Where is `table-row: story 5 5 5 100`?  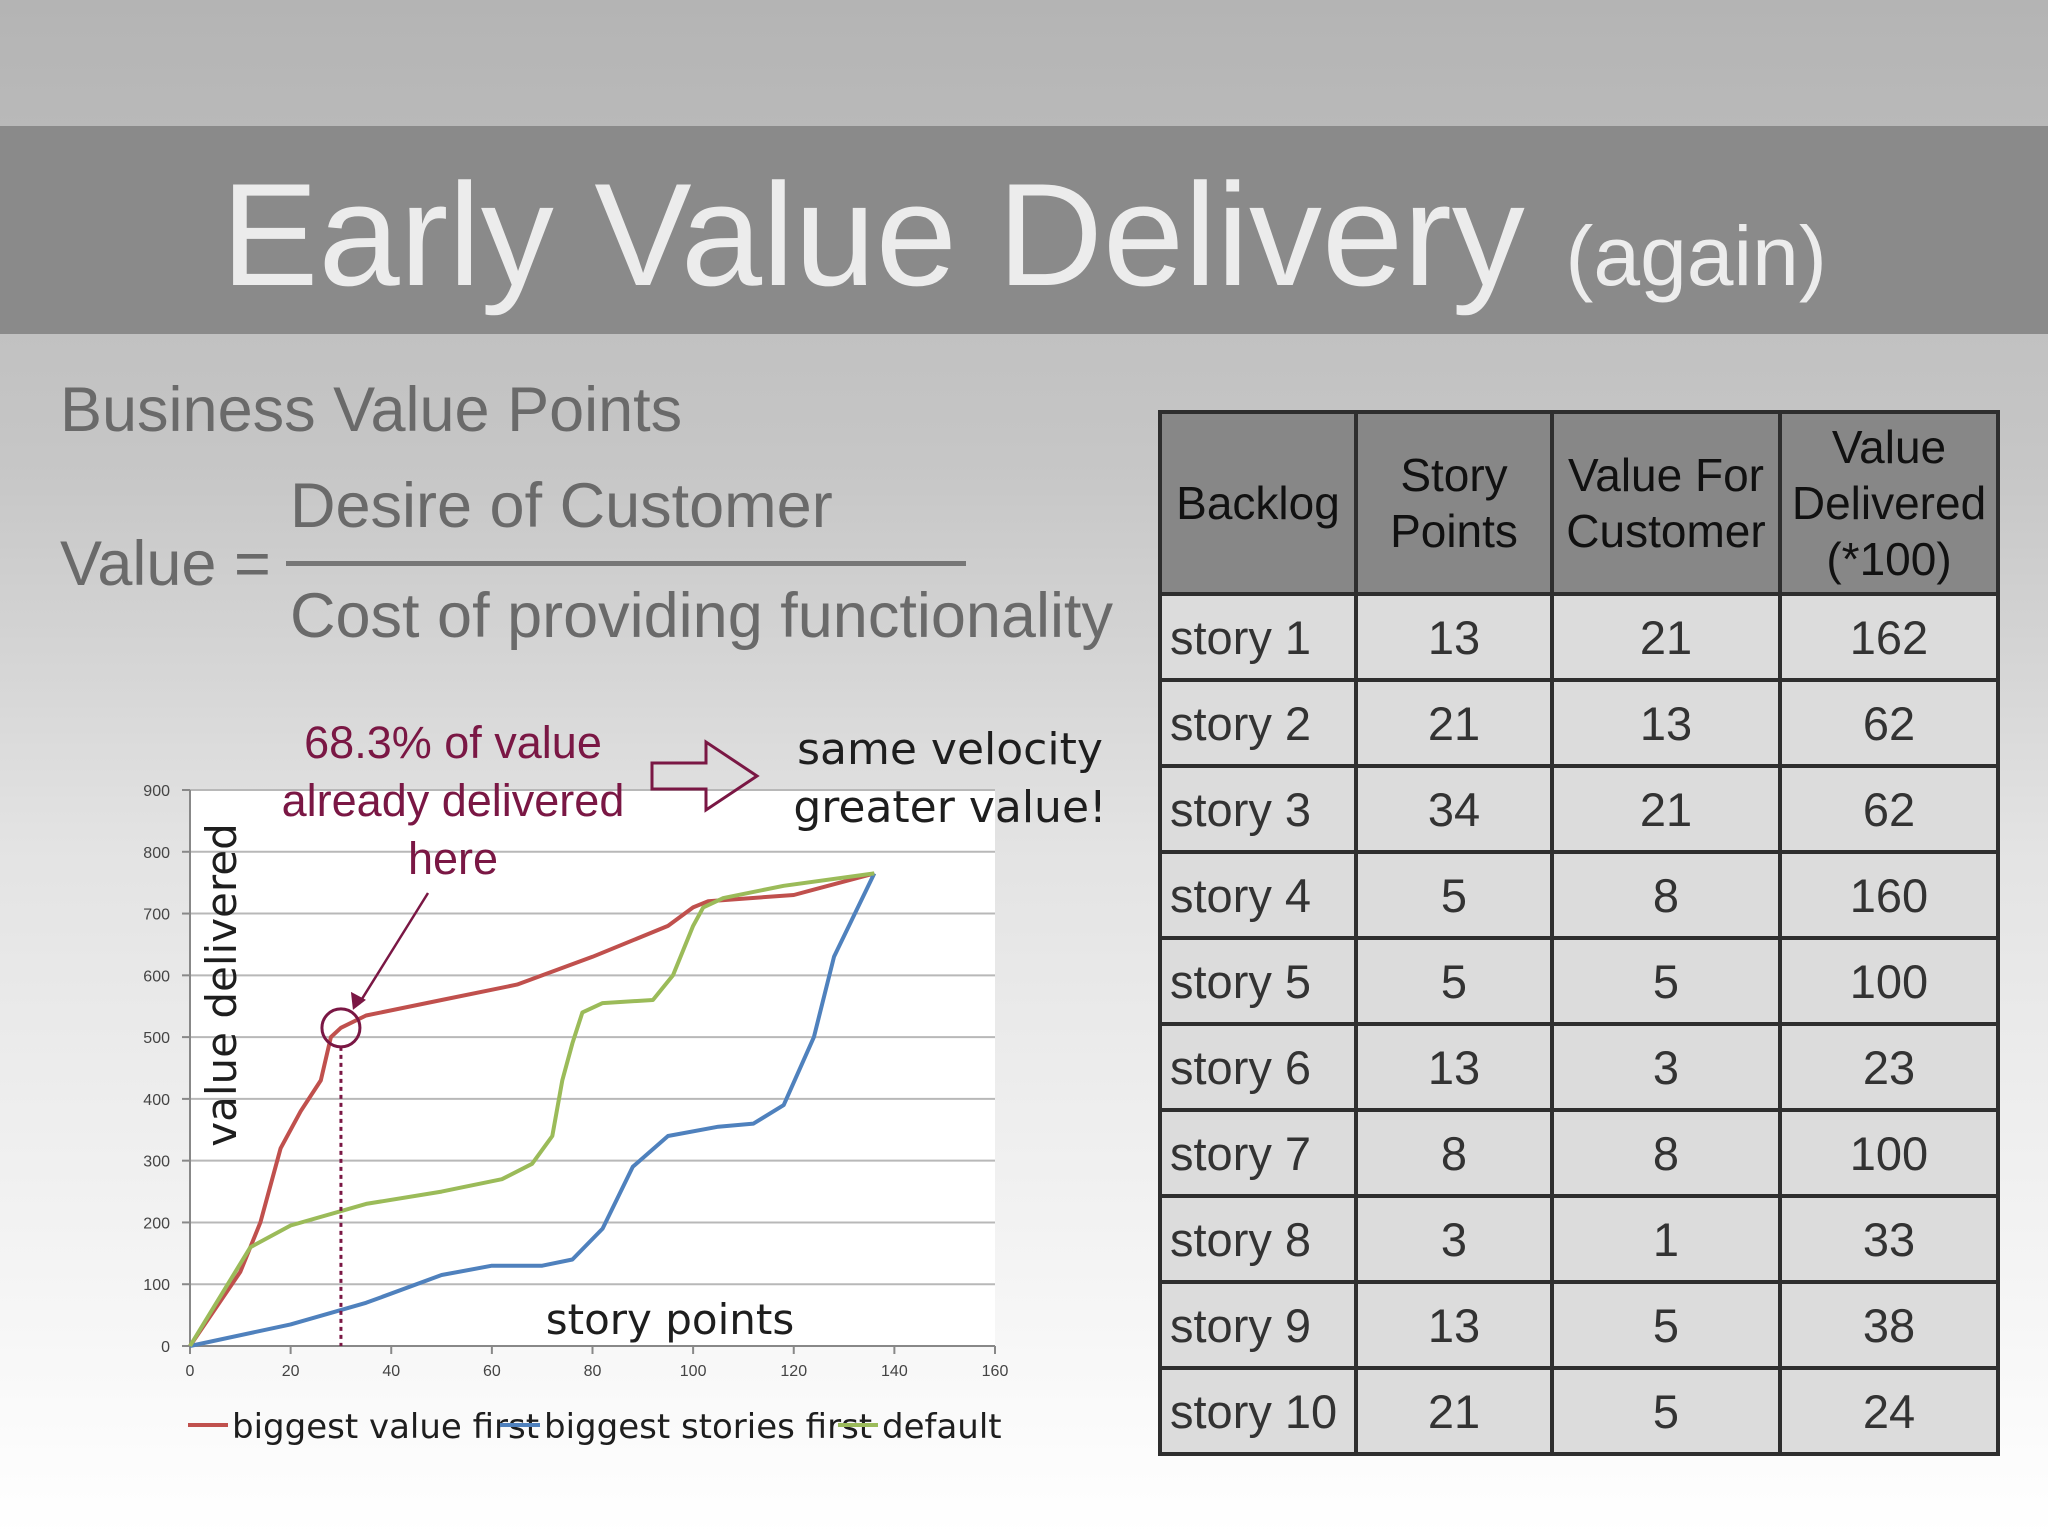 table-row: story 5 5 5 100 is located at coordinates (1579, 981).